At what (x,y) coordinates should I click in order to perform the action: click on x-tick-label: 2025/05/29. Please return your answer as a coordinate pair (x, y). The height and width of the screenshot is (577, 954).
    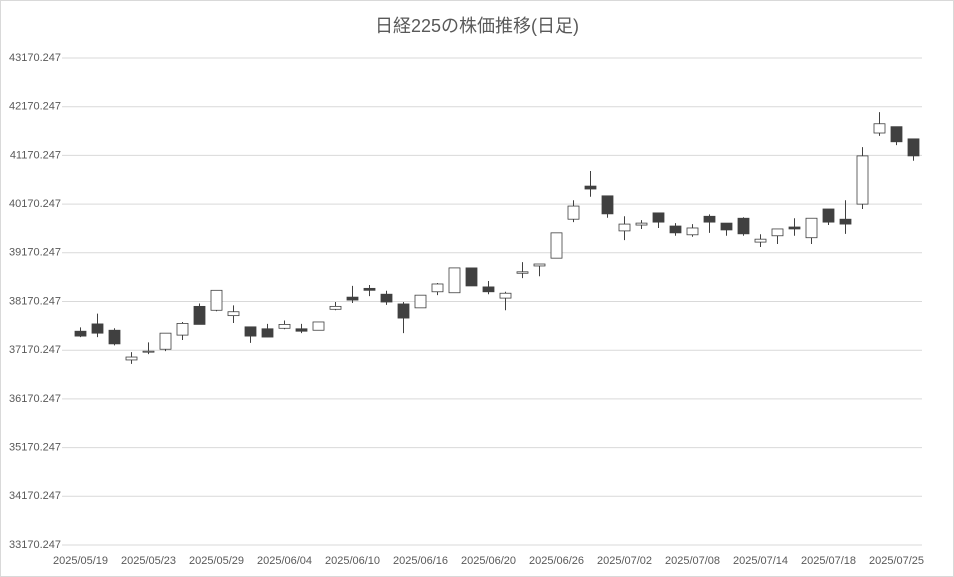
    Looking at the image, I should click on (216, 561).